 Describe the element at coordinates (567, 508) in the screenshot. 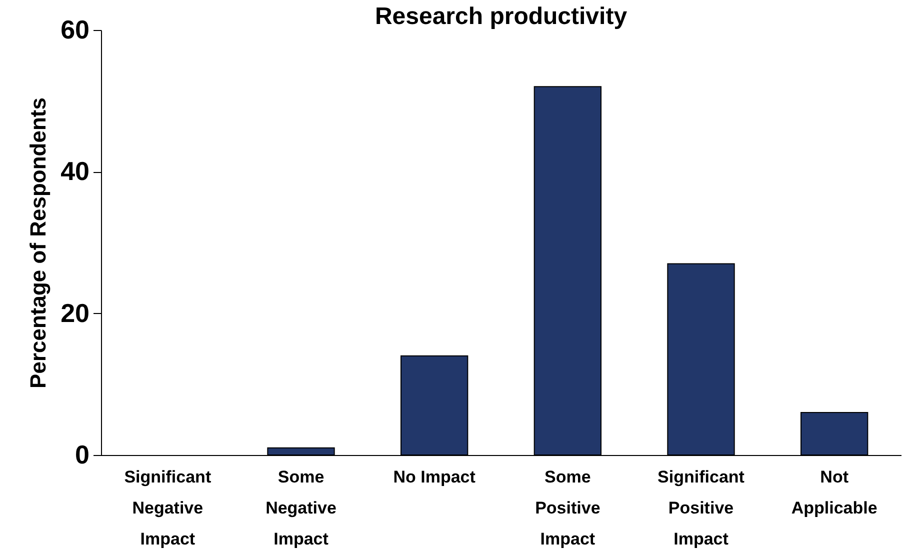

I see `x-tick-label: Some Positive Impact` at that location.